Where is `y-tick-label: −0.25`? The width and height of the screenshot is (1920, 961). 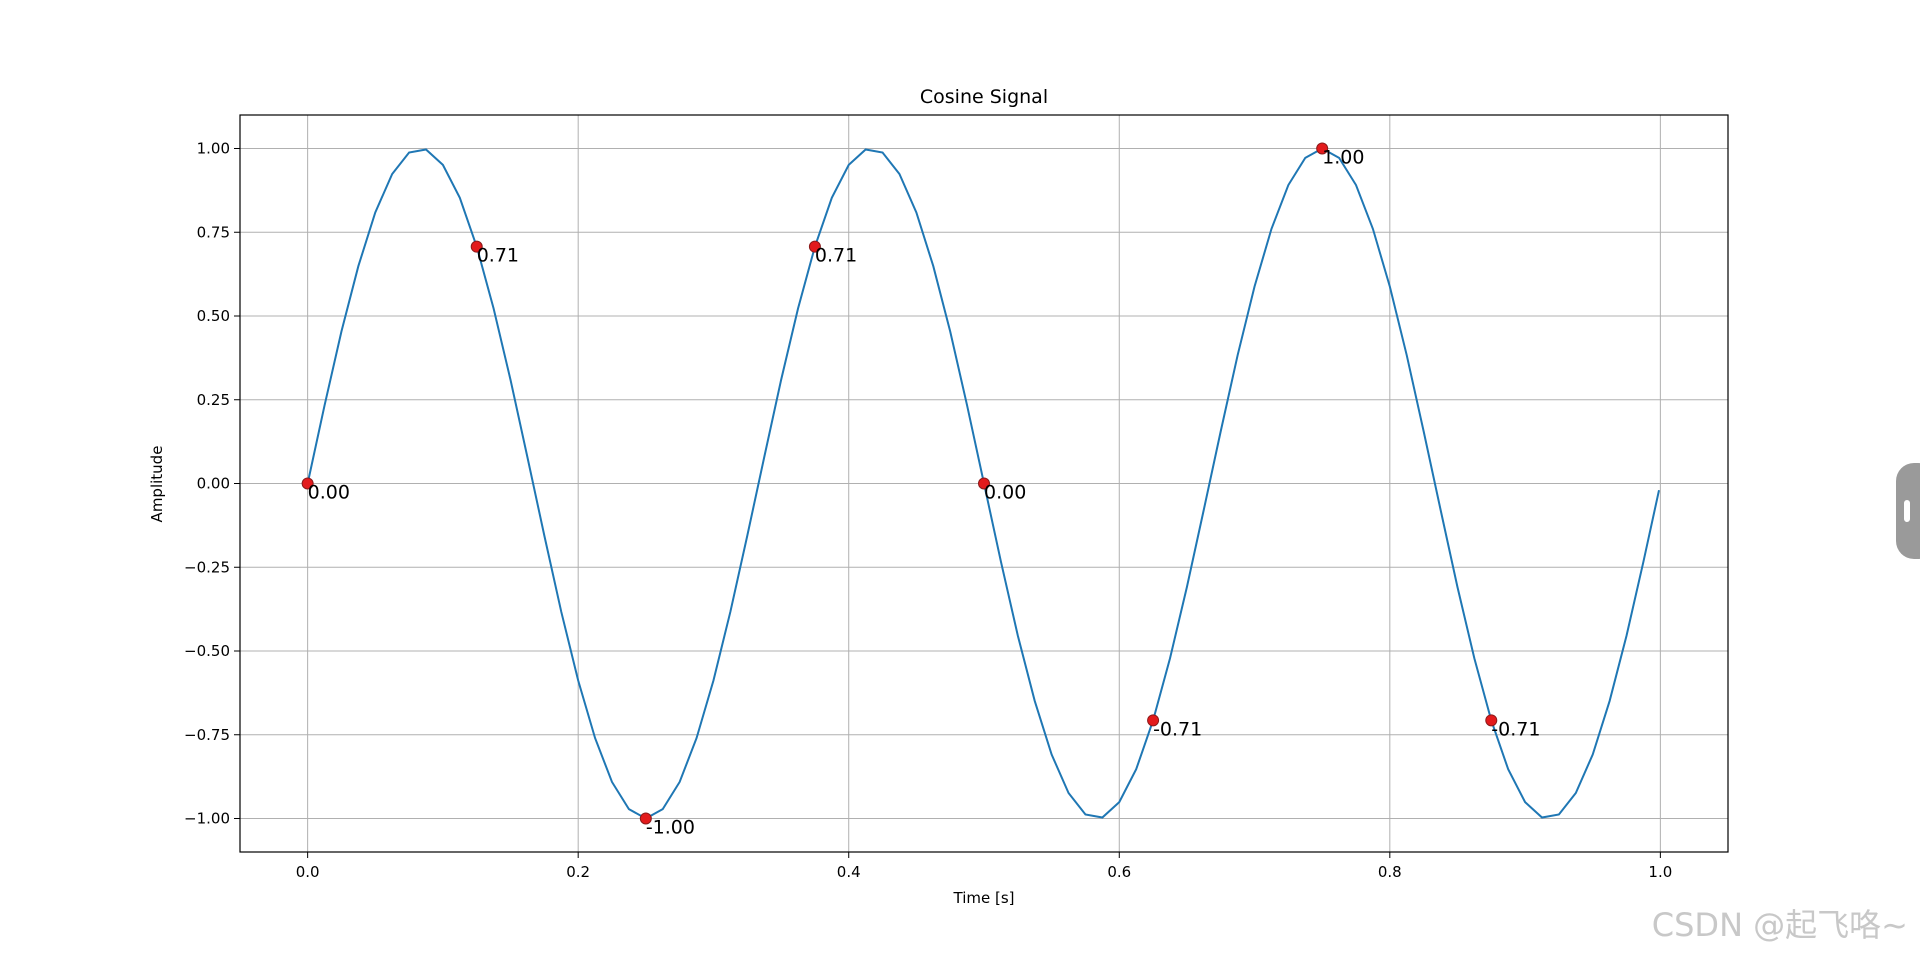
y-tick-label: −0.25 is located at coordinates (207, 567).